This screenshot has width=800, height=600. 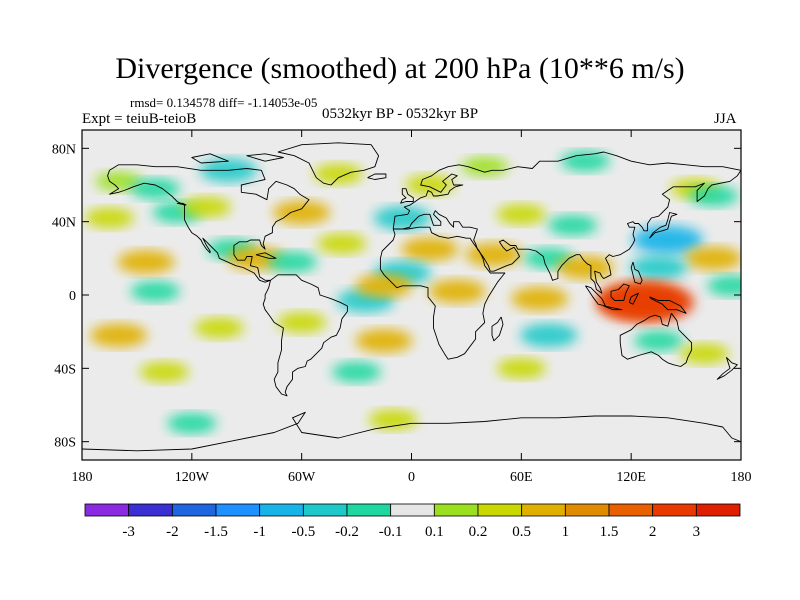 I want to click on colorbar-label: 3, so click(x=697, y=532).